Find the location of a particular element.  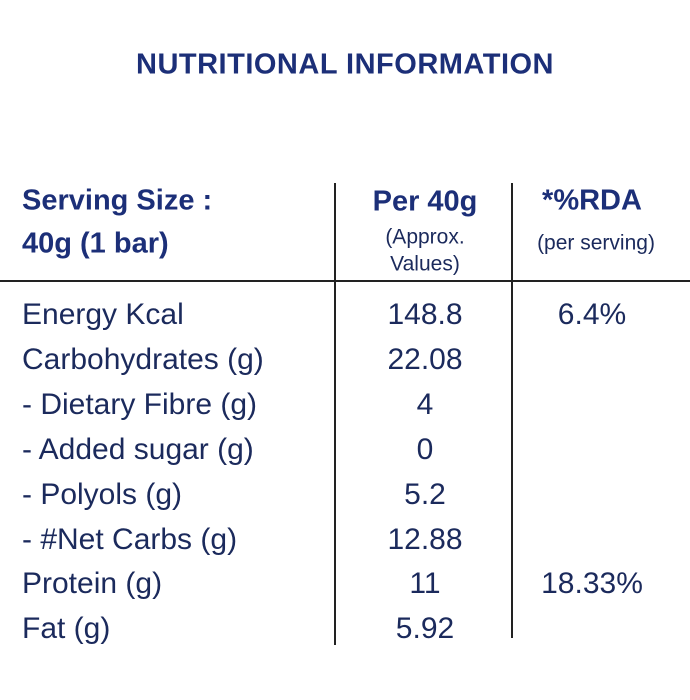

nutrient-rda: 6.4% is located at coordinates (592, 314).